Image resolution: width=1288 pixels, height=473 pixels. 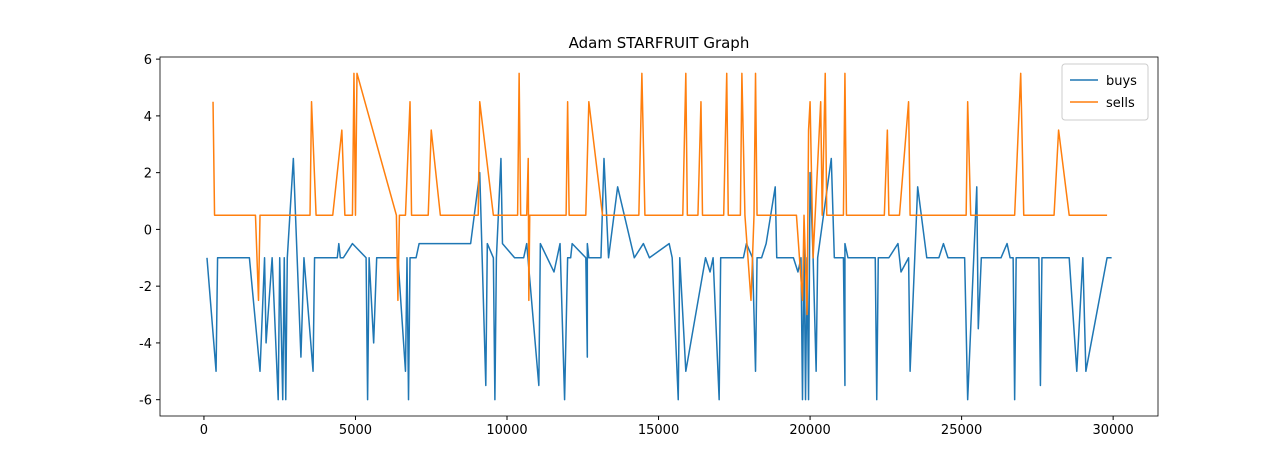 I want to click on legend-label: buys, so click(x=1121, y=81).